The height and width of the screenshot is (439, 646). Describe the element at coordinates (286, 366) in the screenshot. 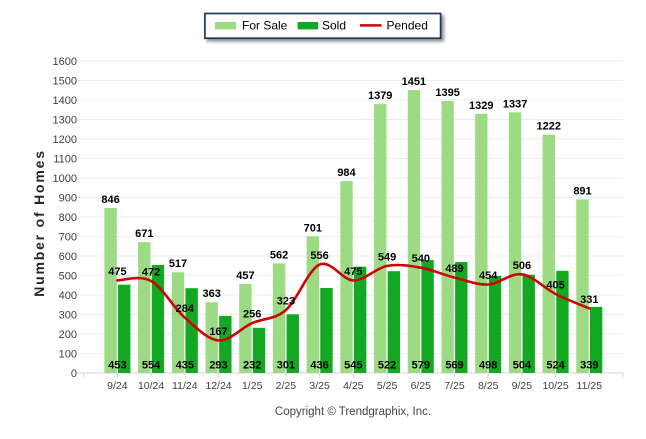

I see `svg-text: 301` at that location.